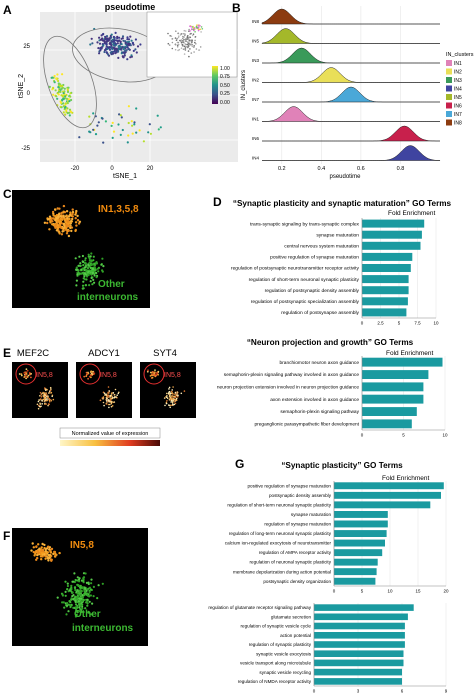 This screenshot has height=694, width=474. I want to click on chart-title: “Neuron projection and growth” GO Terms, so click(330, 342).